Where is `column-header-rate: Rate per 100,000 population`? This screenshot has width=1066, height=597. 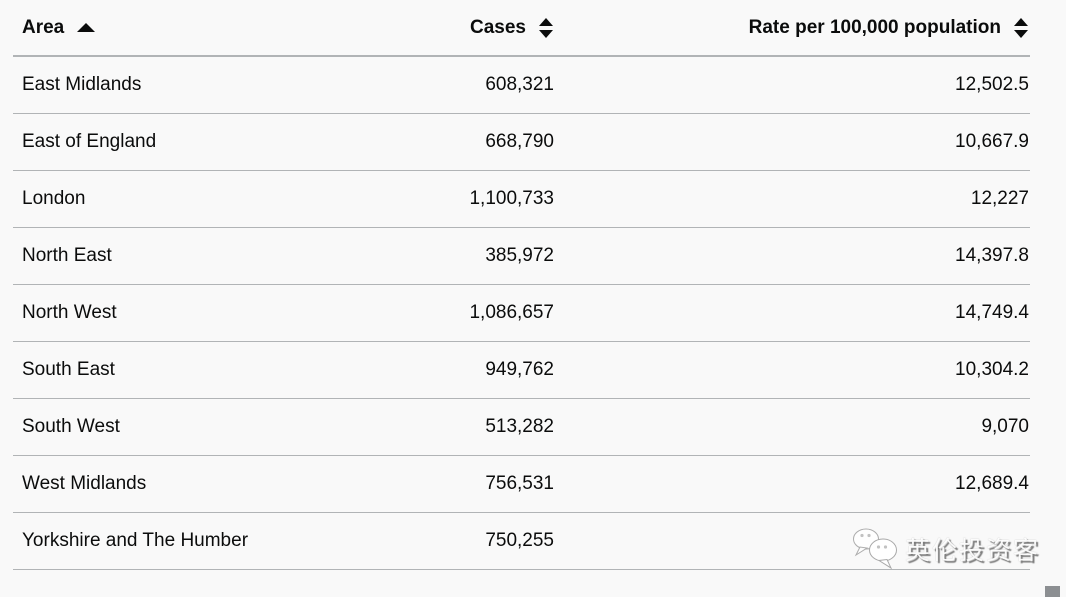
column-header-rate: Rate per 100,000 population is located at coordinates (792, 28).